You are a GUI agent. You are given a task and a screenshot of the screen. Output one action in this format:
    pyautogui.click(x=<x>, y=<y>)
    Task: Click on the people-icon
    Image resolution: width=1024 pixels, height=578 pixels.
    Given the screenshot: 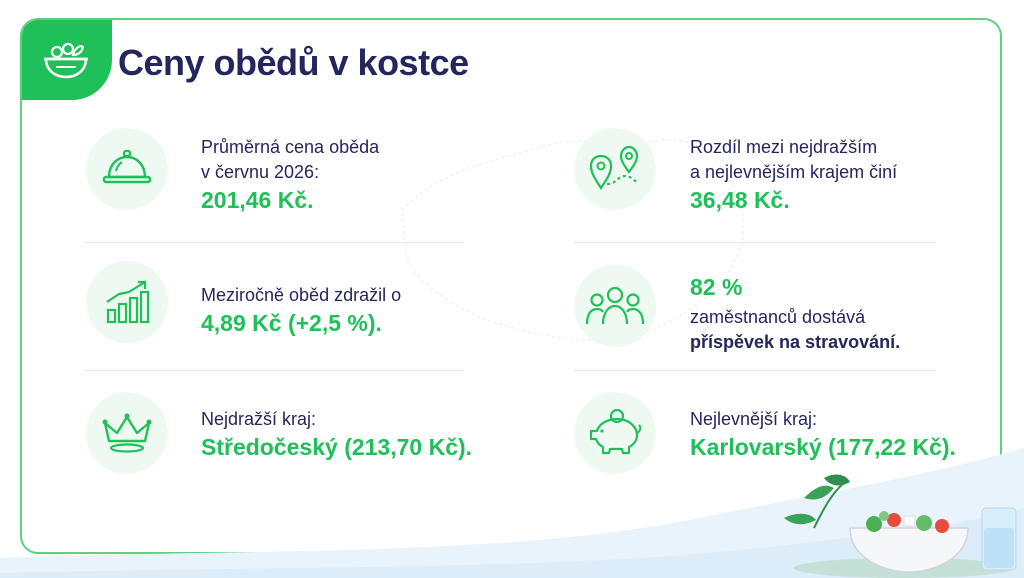 What is the action you would take?
    pyautogui.click(x=615, y=306)
    